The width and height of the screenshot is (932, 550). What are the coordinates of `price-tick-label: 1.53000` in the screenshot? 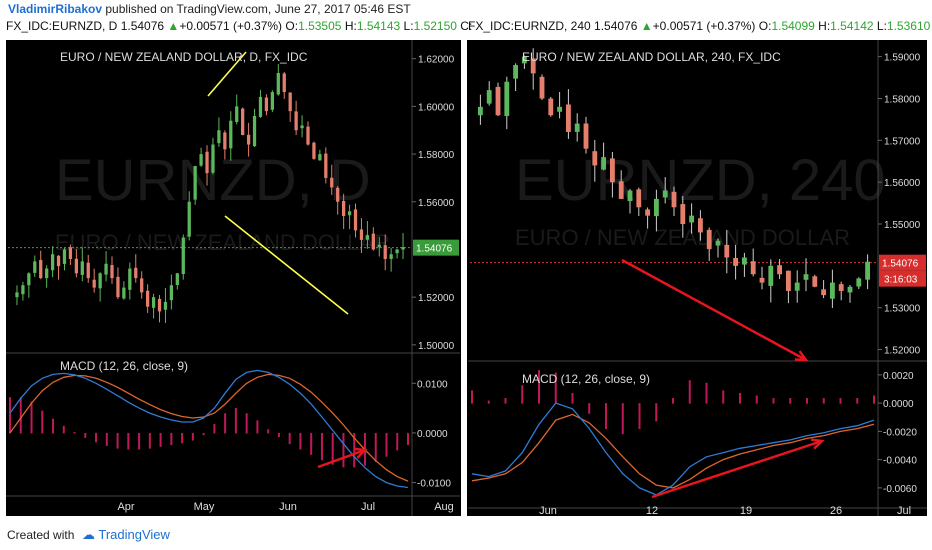 It's located at (902, 309).